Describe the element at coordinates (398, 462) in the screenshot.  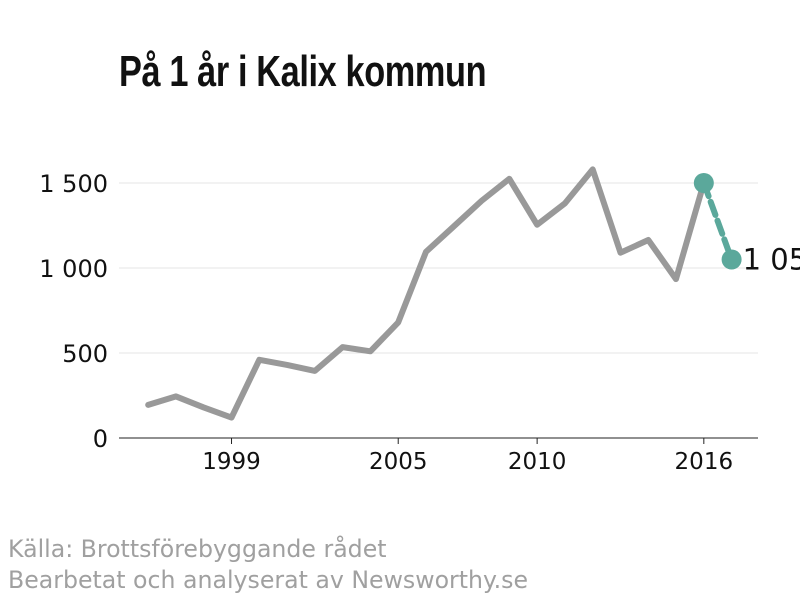
I see `x-tick-label: 2005` at that location.